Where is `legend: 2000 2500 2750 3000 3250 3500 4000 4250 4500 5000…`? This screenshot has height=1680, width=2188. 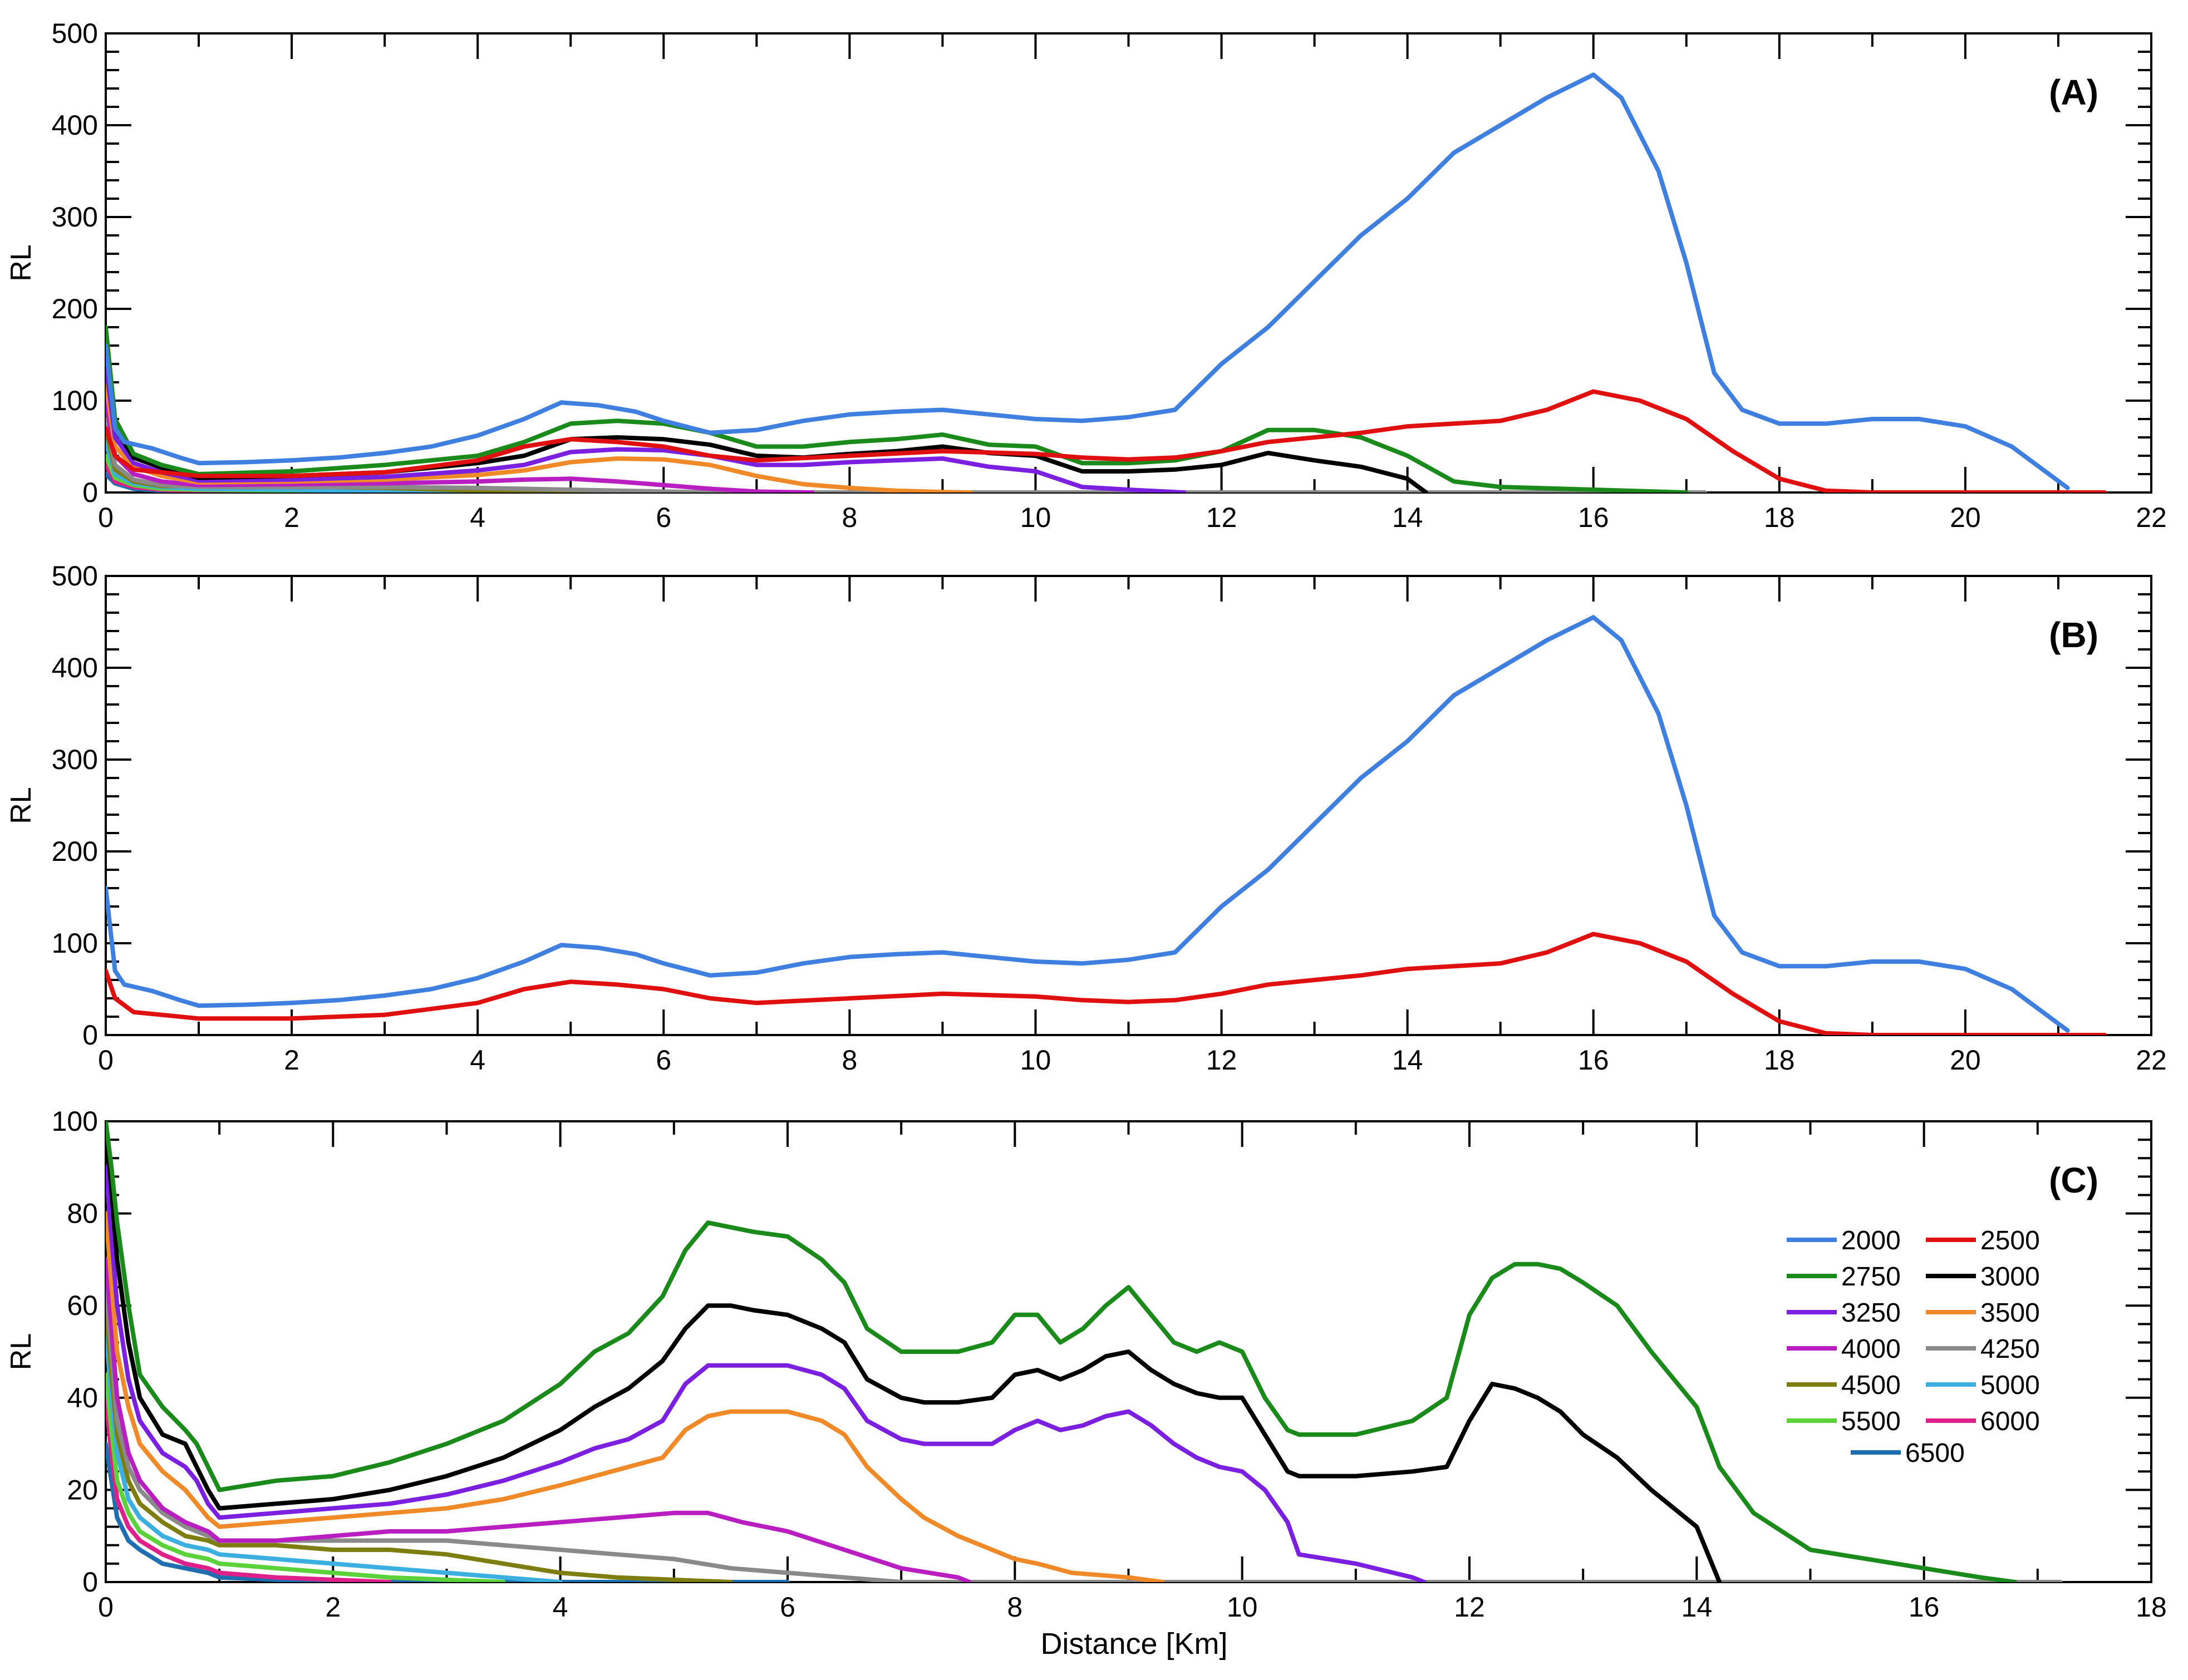
legend: 2000 2500 2750 3000 3250 3500 4000 4250 4500 5000… is located at coordinates (1914, 1347).